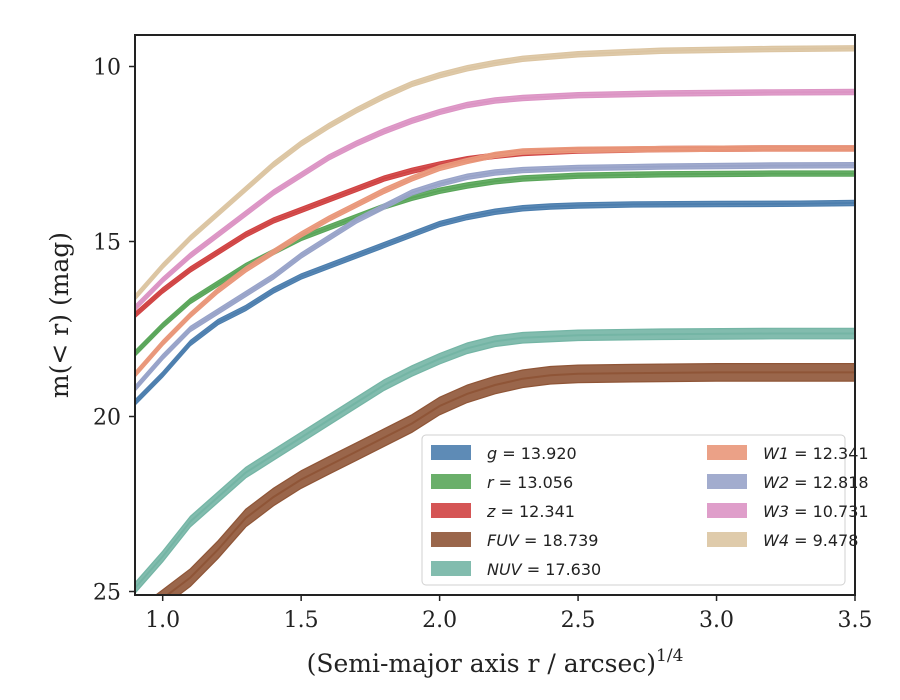 Image resolution: width=900 pixels, height=700 pixels. What do you see at coordinates (107, 68) in the screenshot?
I see `y-tick-label: 10` at bounding box center [107, 68].